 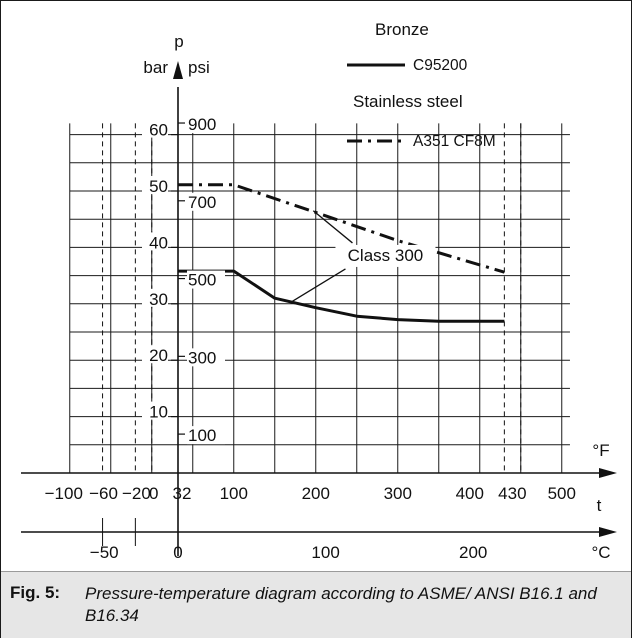 What do you see at coordinates (178, 70) in the screenshot?
I see `y-axis-arrow` at bounding box center [178, 70].